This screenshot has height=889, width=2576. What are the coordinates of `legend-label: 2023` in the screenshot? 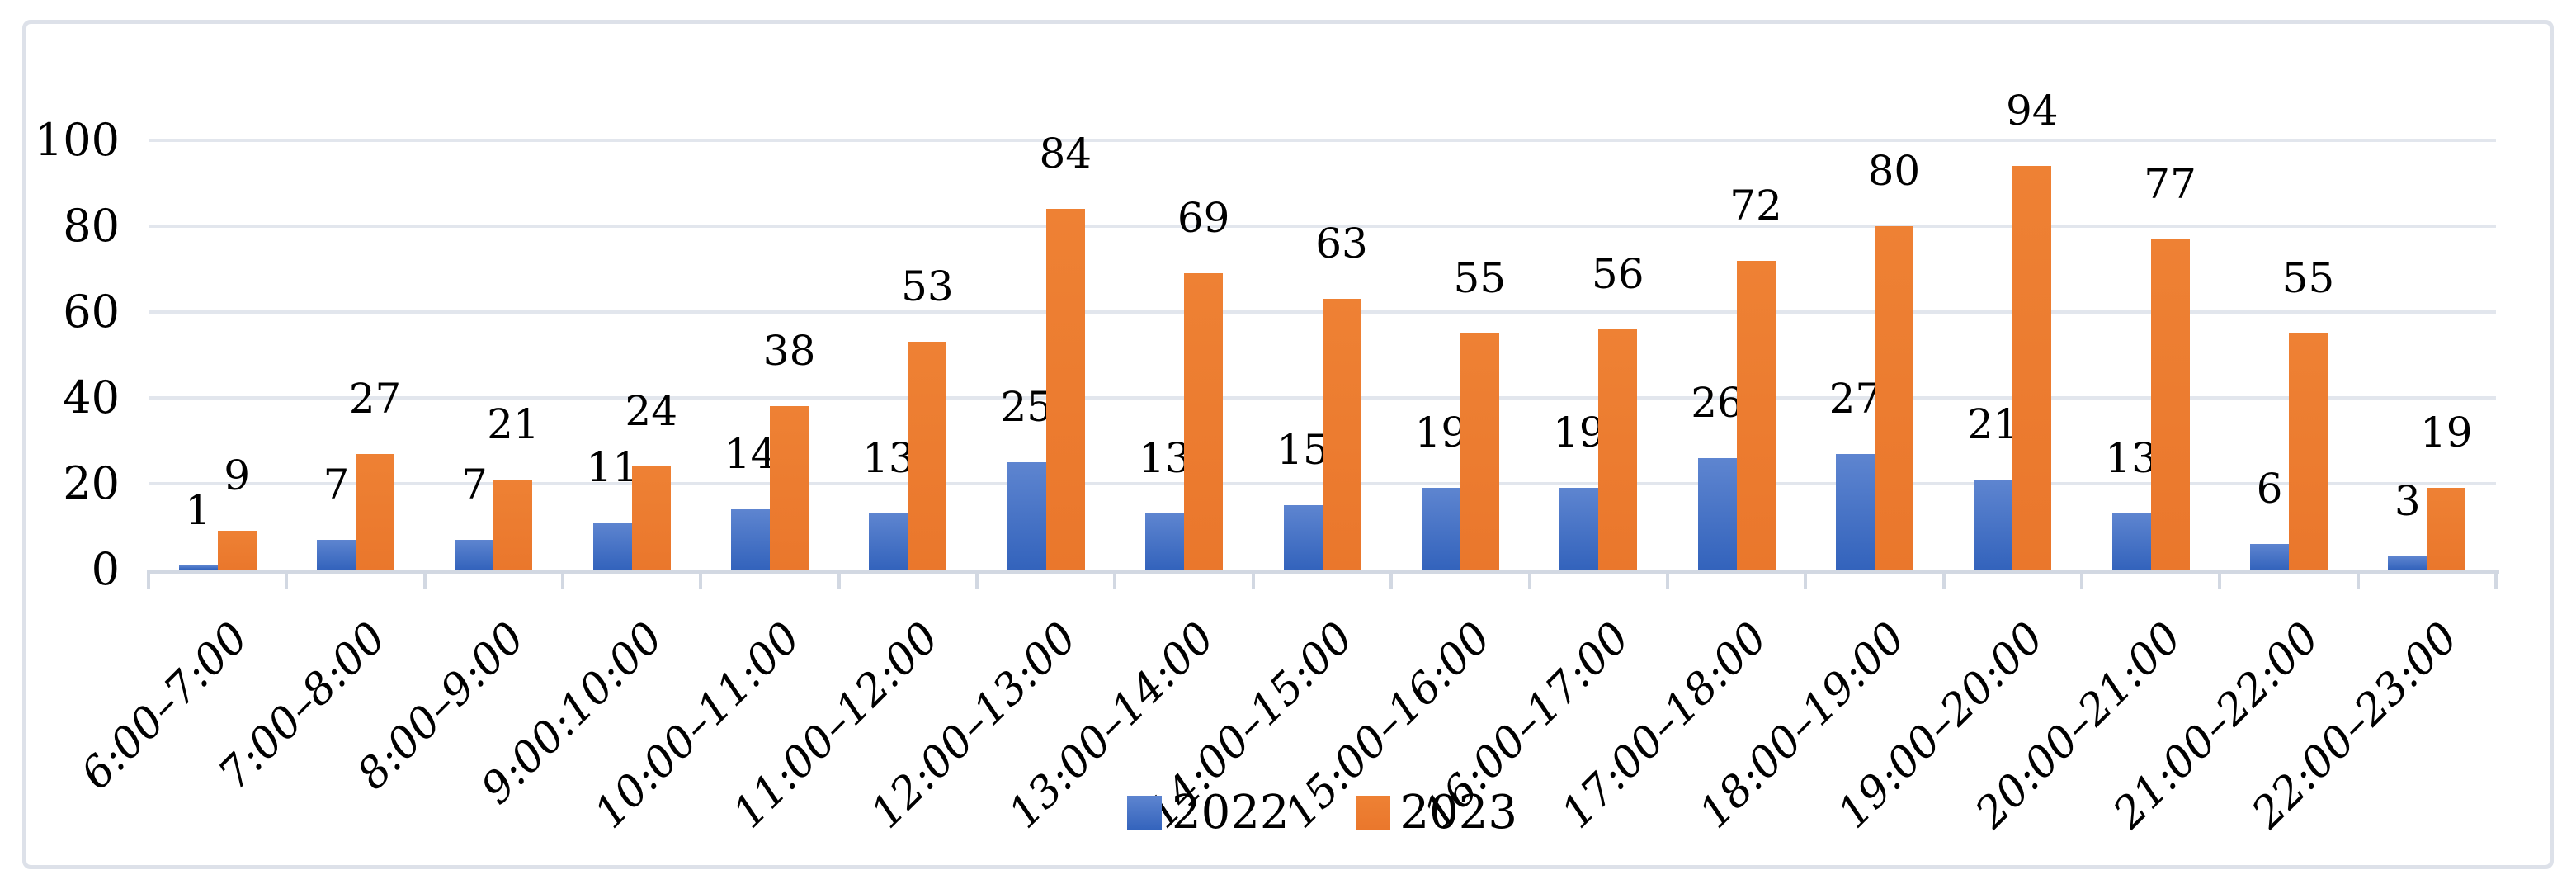 It's located at (1458, 812).